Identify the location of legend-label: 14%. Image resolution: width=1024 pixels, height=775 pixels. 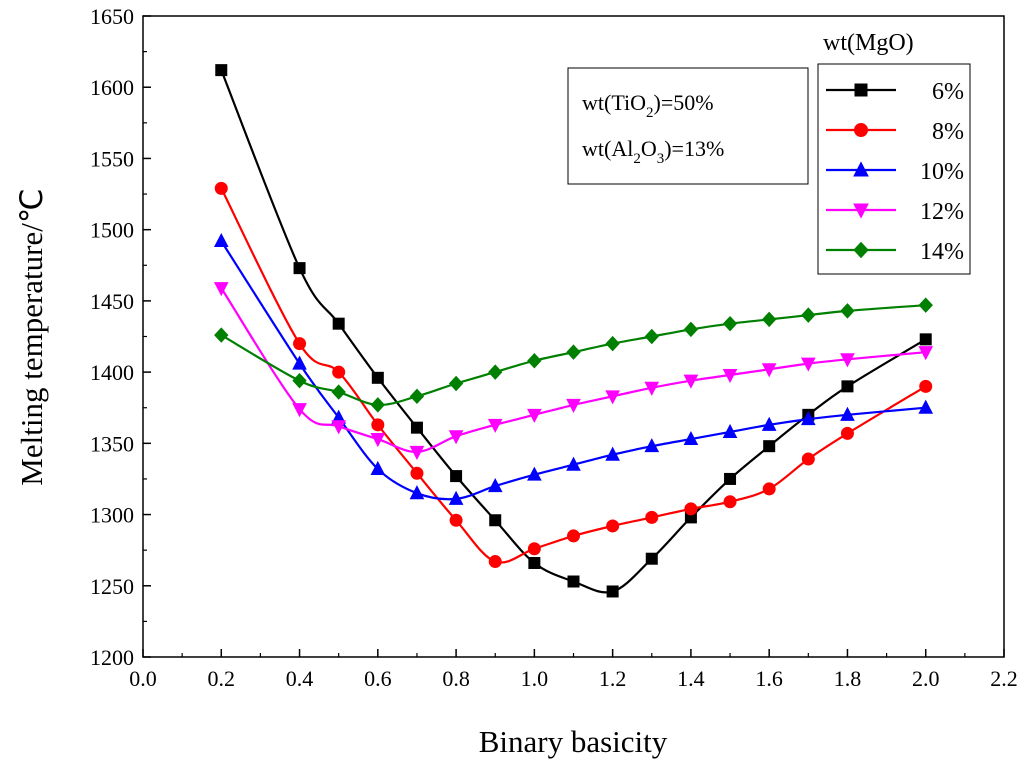
(942, 252).